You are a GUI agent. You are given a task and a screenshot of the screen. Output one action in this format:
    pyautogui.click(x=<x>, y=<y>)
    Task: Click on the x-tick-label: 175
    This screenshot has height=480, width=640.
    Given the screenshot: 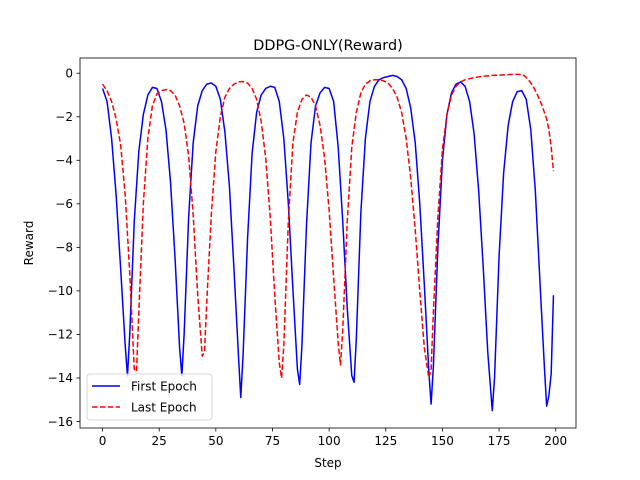 What is the action you would take?
    pyautogui.click(x=499, y=441)
    